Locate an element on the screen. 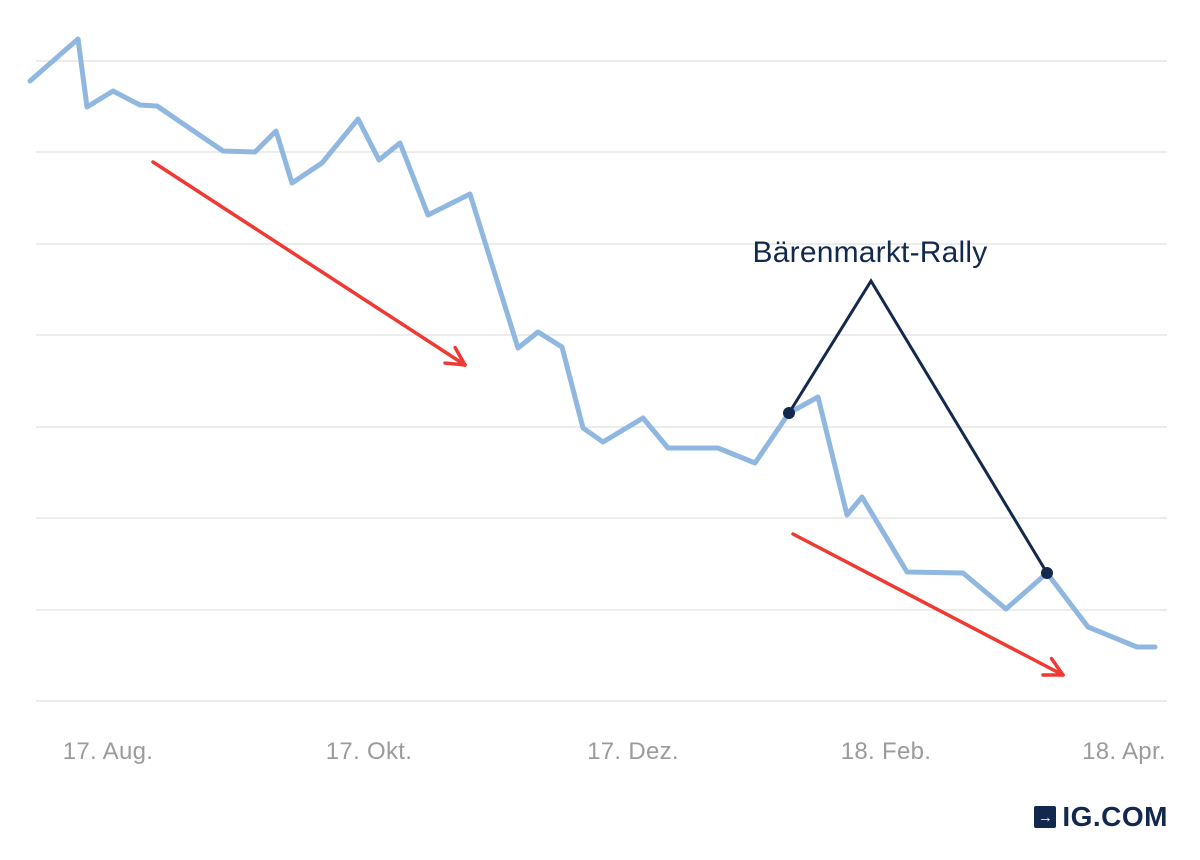  x-axis: 17. Aug. 17. Okt. 17. Dez. 18. Feb. 18. Apr. is located at coordinates (600, 755).